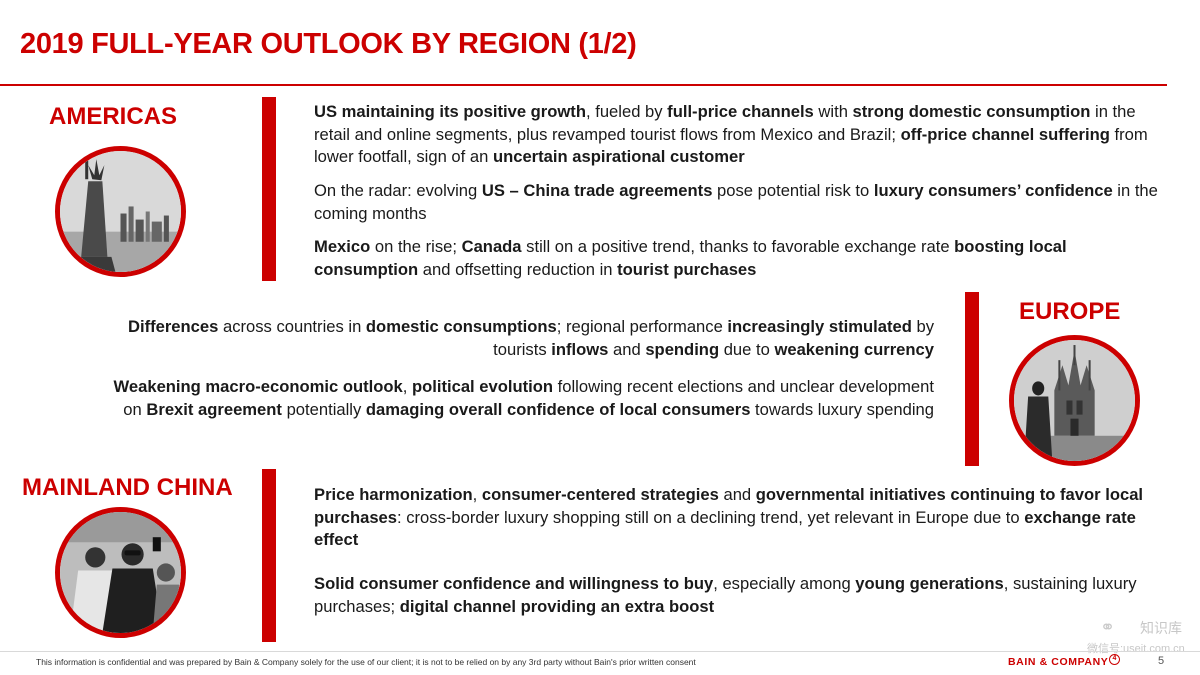 This screenshot has height=675, width=1200. Describe the element at coordinates (1114, 659) in the screenshot. I see `brand-logo-icon: 4` at that location.